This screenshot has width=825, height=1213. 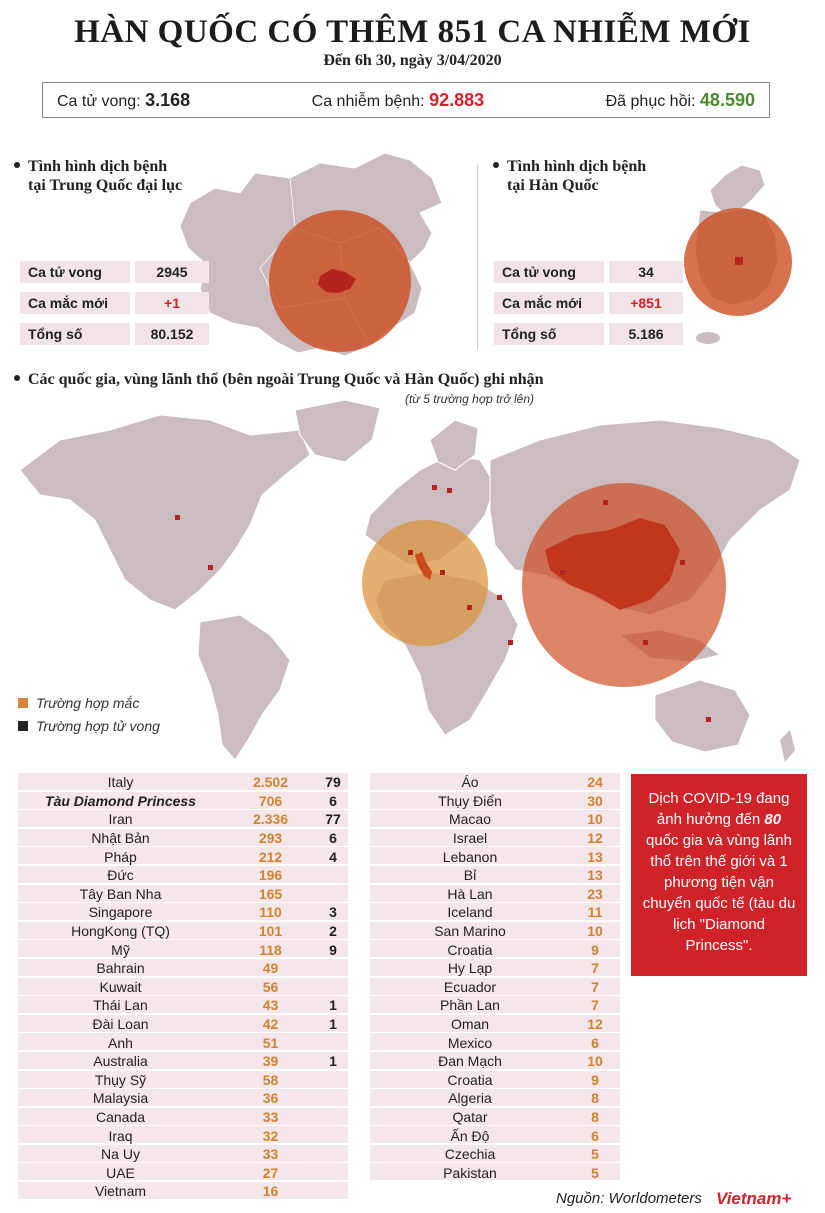 I want to click on country-name: HongKong (TQ), so click(x=120, y=931).